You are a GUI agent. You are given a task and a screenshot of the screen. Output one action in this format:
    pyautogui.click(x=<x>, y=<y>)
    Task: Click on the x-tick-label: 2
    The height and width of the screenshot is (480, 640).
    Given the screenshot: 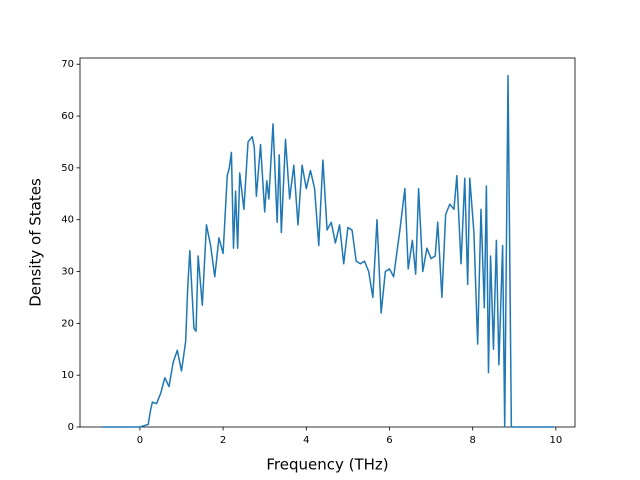 What is the action you would take?
    pyautogui.click(x=223, y=440)
    